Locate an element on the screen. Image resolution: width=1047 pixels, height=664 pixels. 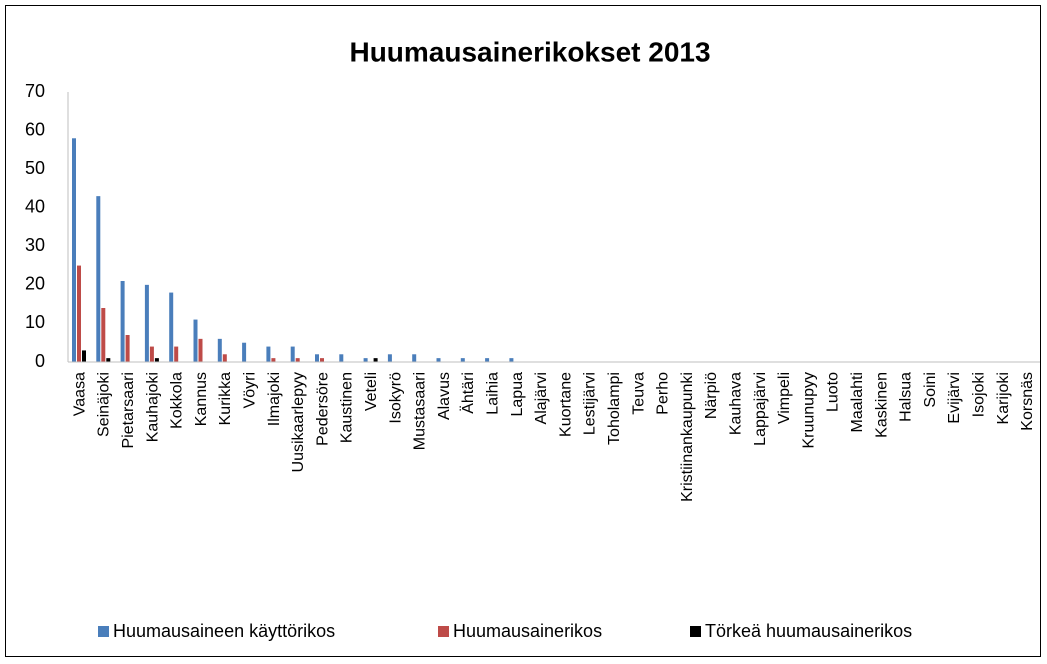
y-tick-label: 0 is located at coordinates (40, 361).